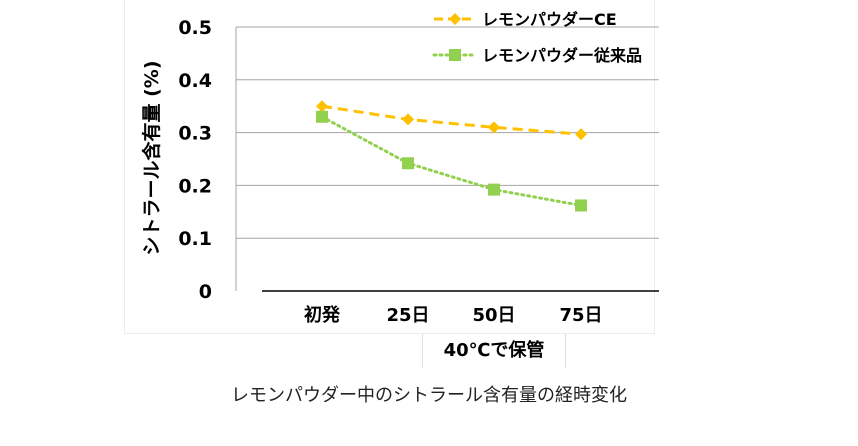  What do you see at coordinates (195, 81) in the screenshot?
I see `y-tick-label: 0.4` at bounding box center [195, 81].